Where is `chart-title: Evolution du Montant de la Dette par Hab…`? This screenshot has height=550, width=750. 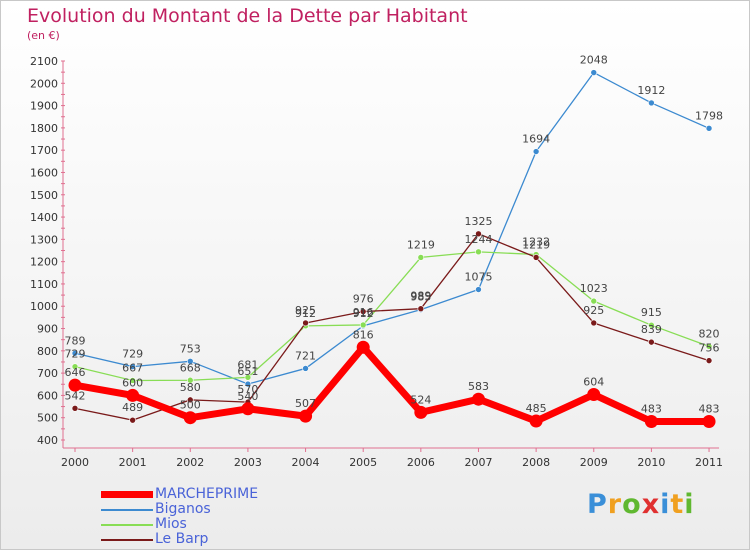 chart-title: Evolution du Montant de la Dette par Hab… is located at coordinates (247, 16).